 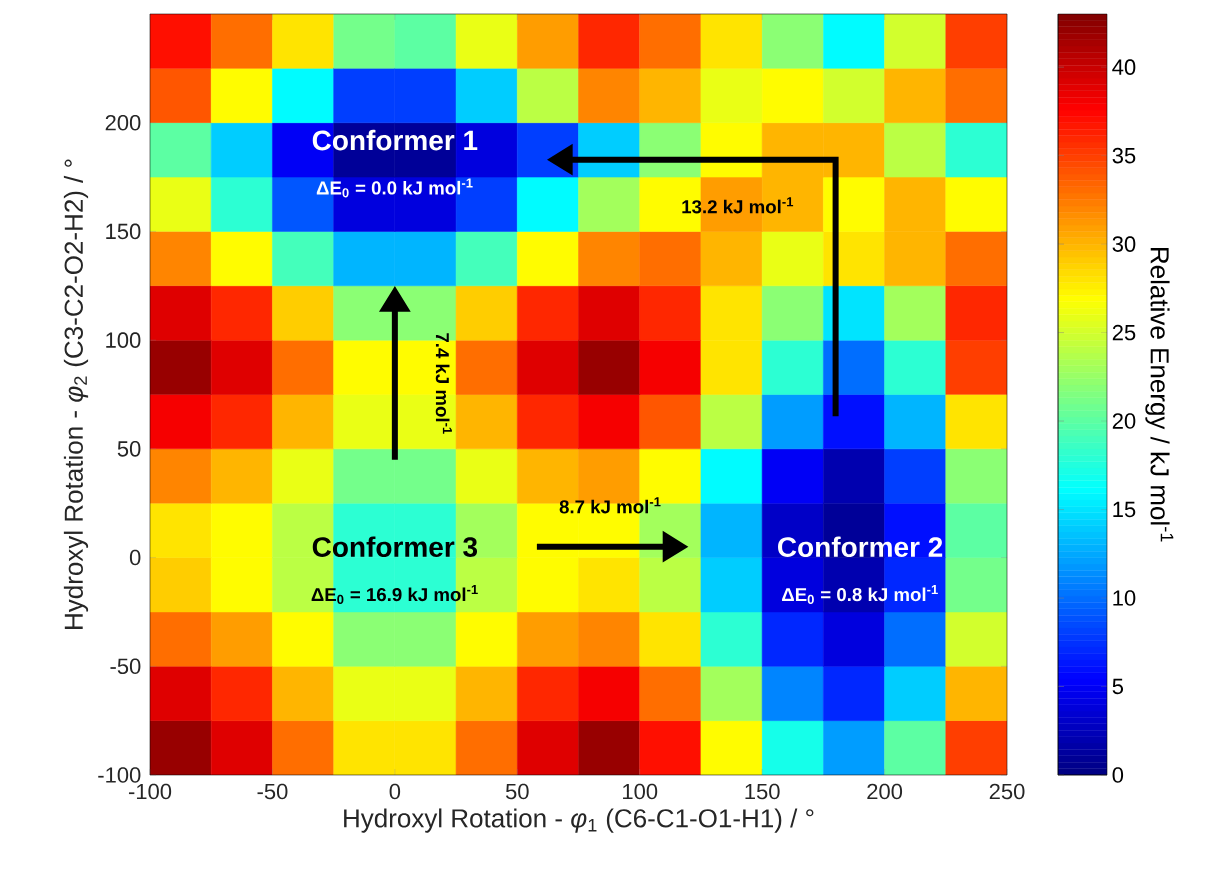 I want to click on x-tick-label: 200, so click(x=885, y=791).